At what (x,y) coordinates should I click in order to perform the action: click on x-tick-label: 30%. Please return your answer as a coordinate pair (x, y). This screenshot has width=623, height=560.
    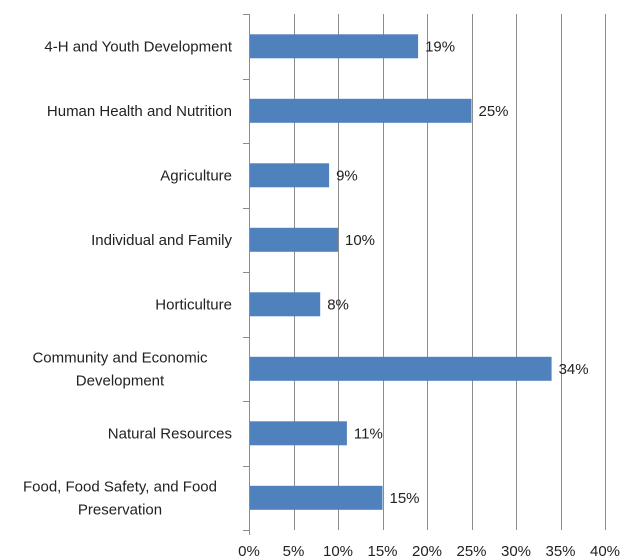
    Looking at the image, I should click on (516, 551).